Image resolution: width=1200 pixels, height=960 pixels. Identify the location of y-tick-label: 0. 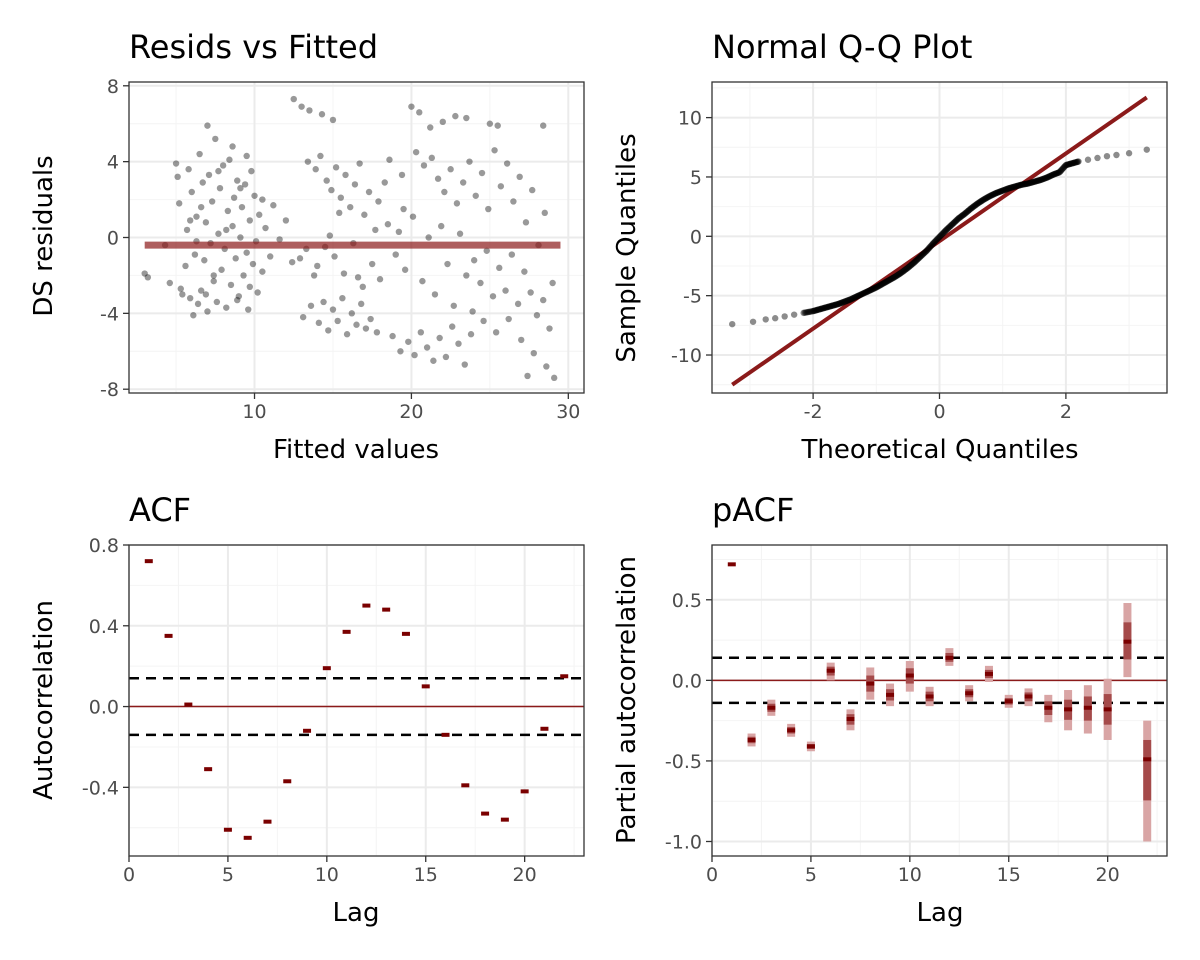
(113, 239).